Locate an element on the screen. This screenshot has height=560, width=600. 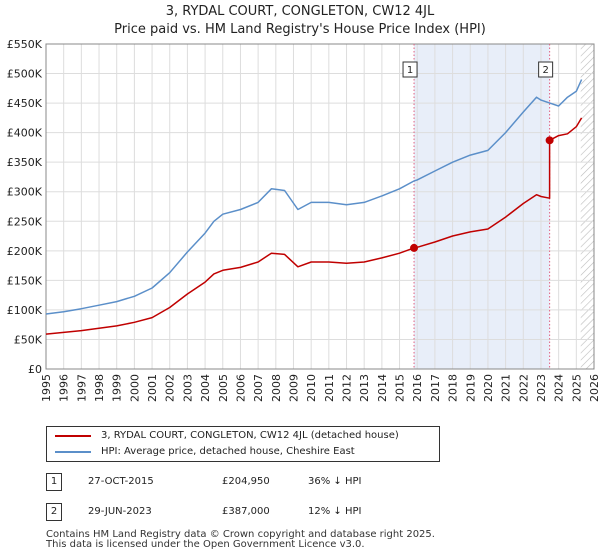
x-tick-label: 1999 is located at coordinates (117, 388).